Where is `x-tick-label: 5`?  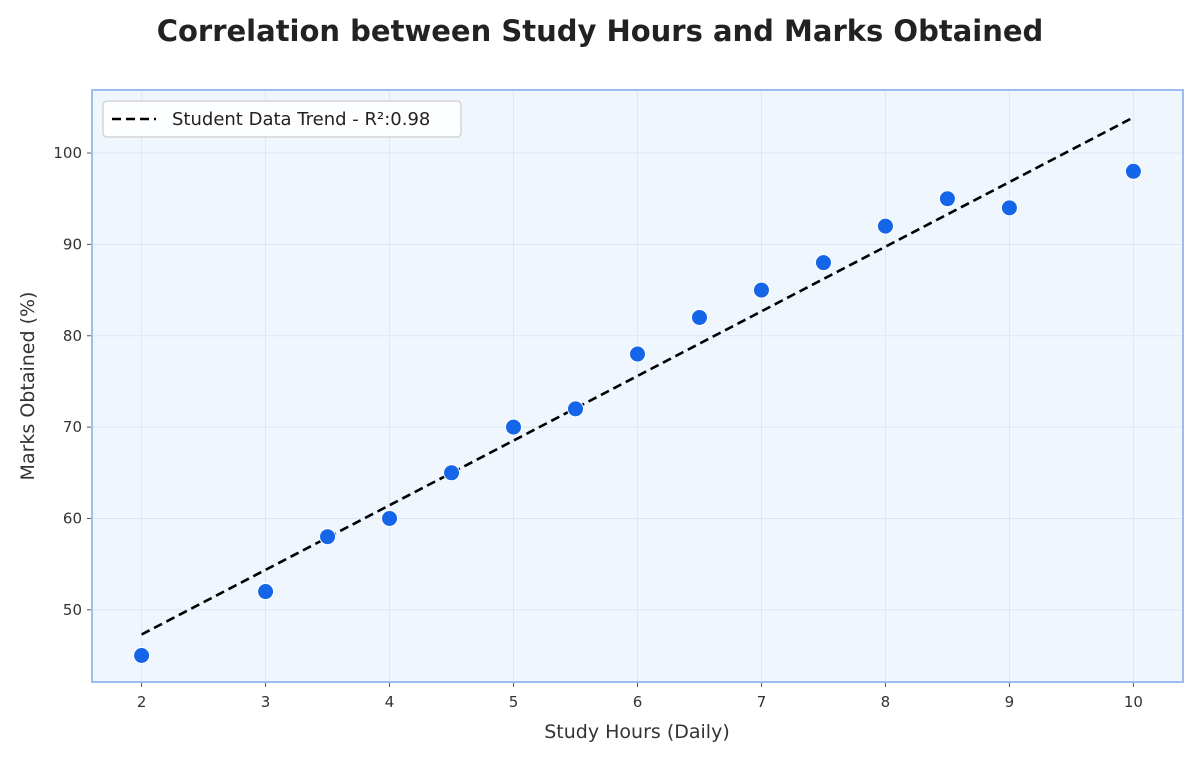 x-tick-label: 5 is located at coordinates (514, 702).